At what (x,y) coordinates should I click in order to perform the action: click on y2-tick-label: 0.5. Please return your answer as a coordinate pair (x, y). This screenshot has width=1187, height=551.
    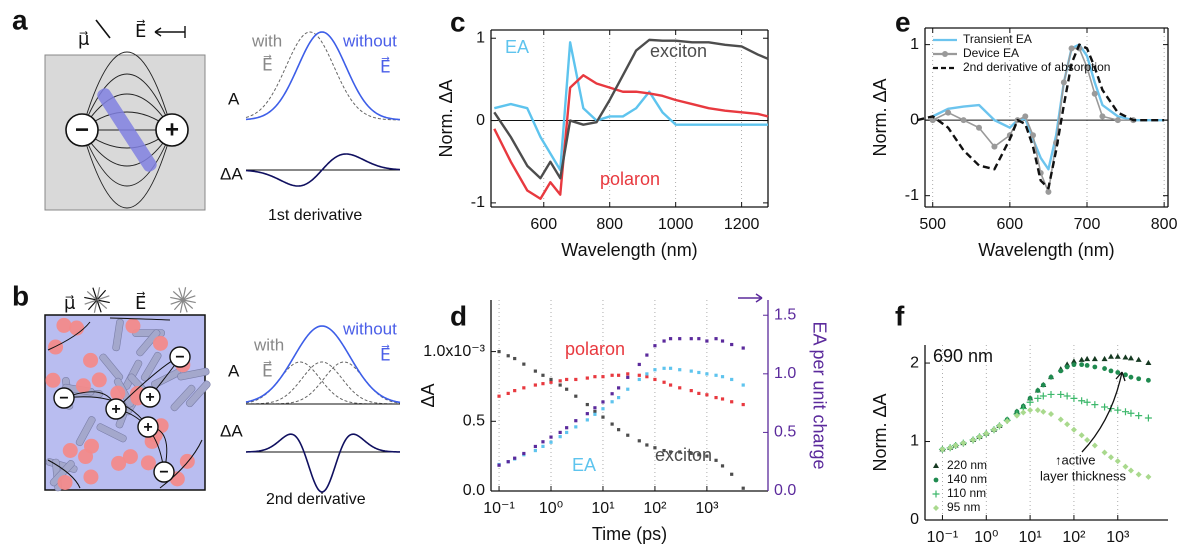
    Looking at the image, I should click on (785, 432).